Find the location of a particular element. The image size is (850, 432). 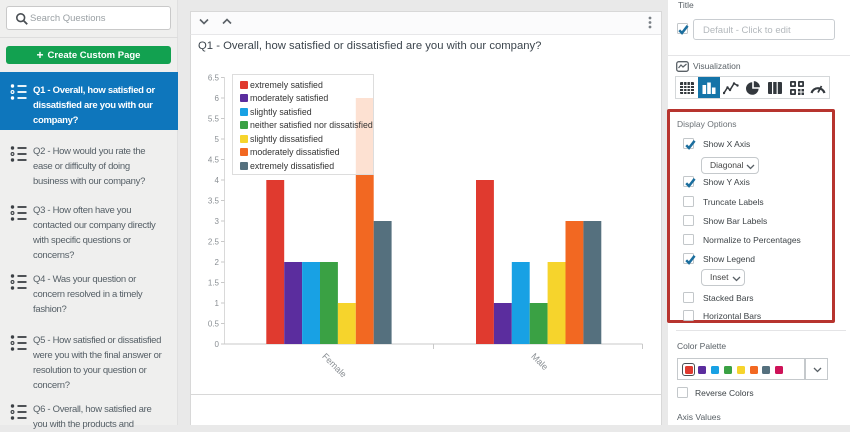

svg-text: 5 is located at coordinates (217, 139).